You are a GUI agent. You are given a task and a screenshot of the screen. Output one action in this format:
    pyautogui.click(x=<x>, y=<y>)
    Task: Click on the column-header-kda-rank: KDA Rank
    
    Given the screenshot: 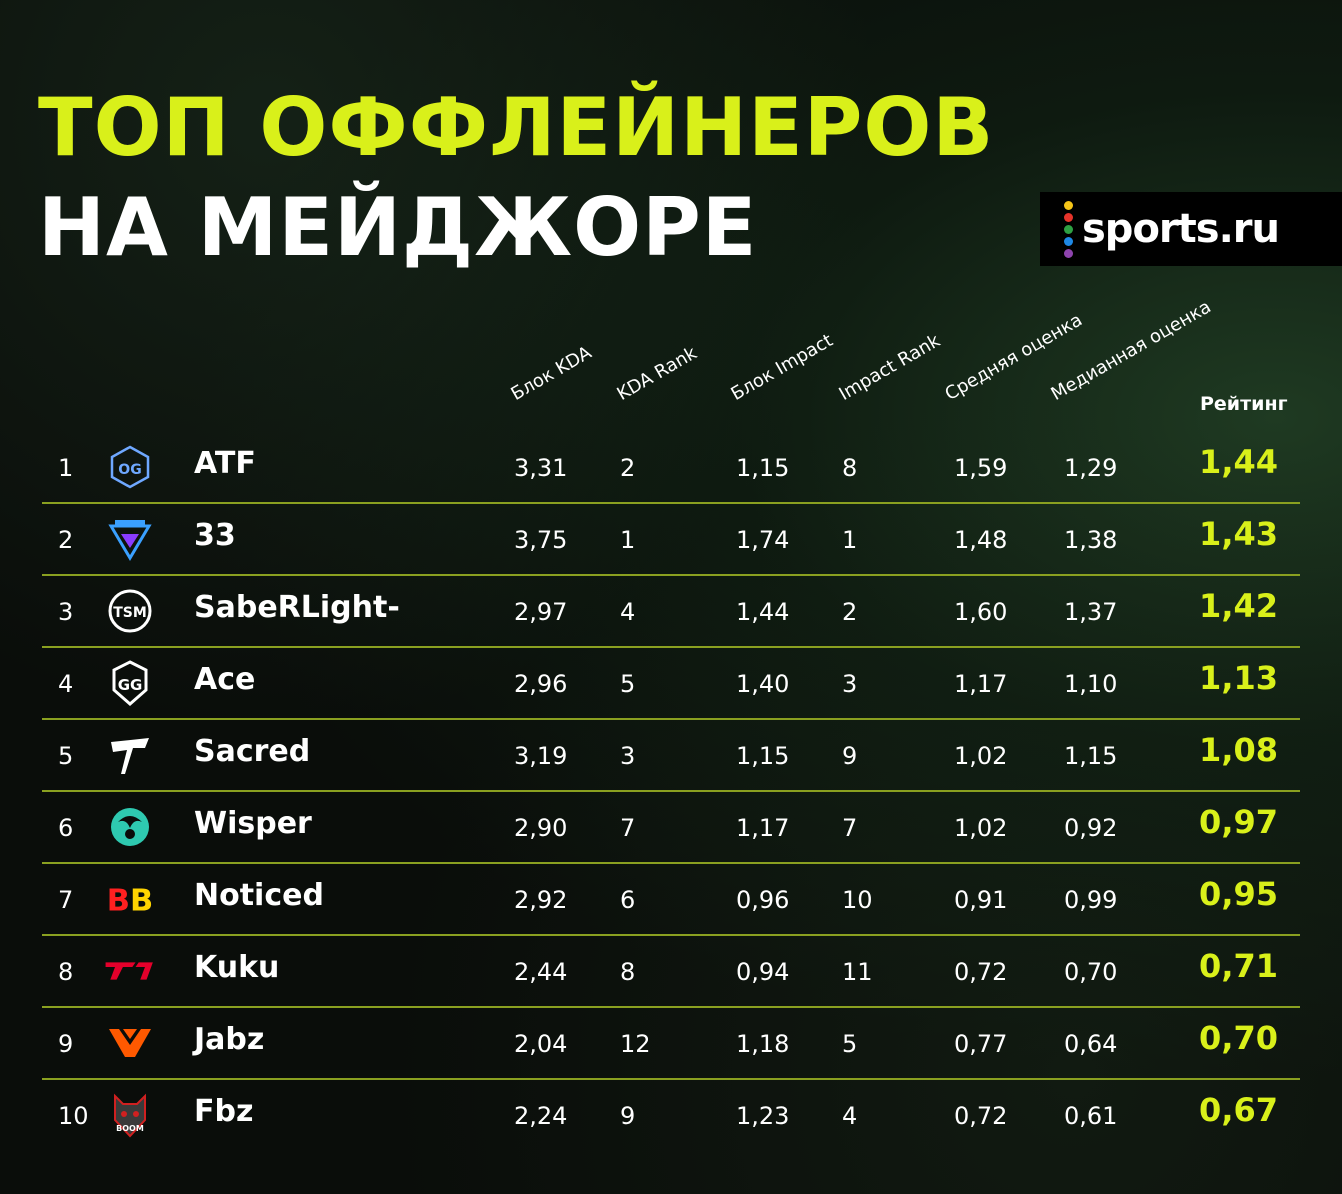 What is the action you would take?
    pyautogui.click(x=657, y=373)
    